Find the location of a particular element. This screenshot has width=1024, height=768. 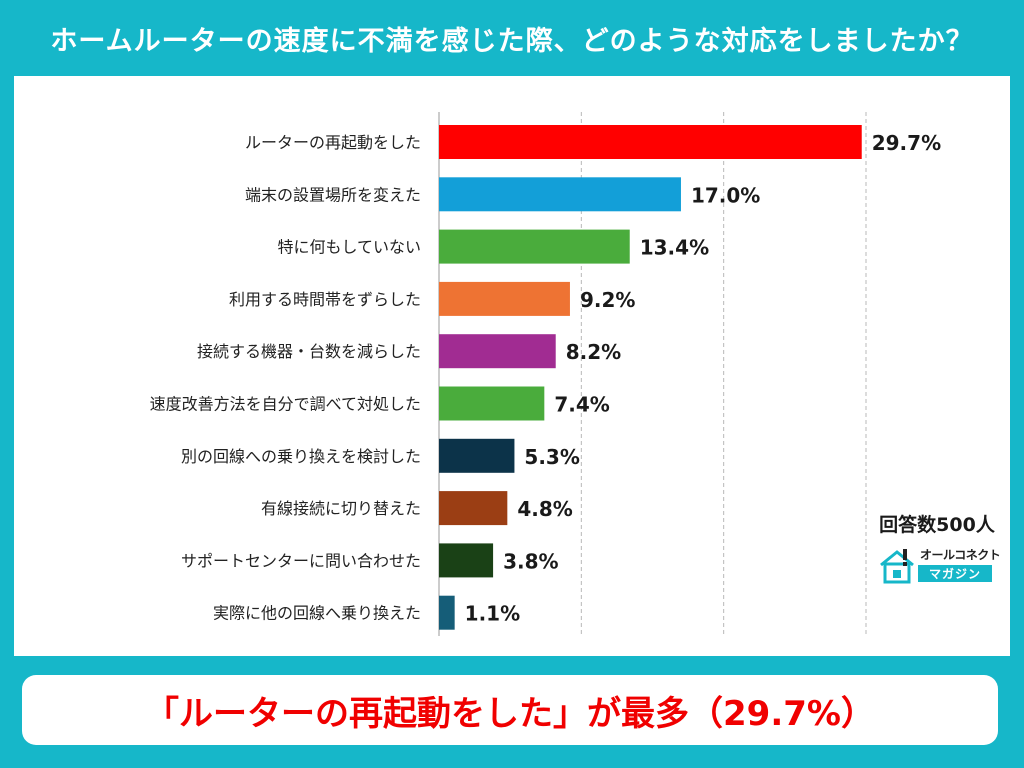

category-label: 有線接続に切り替えた is located at coordinates (341, 508).